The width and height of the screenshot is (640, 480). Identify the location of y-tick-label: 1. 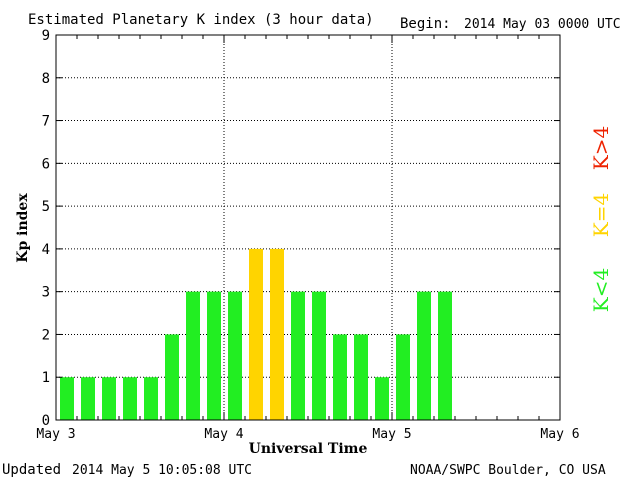
(46, 378).